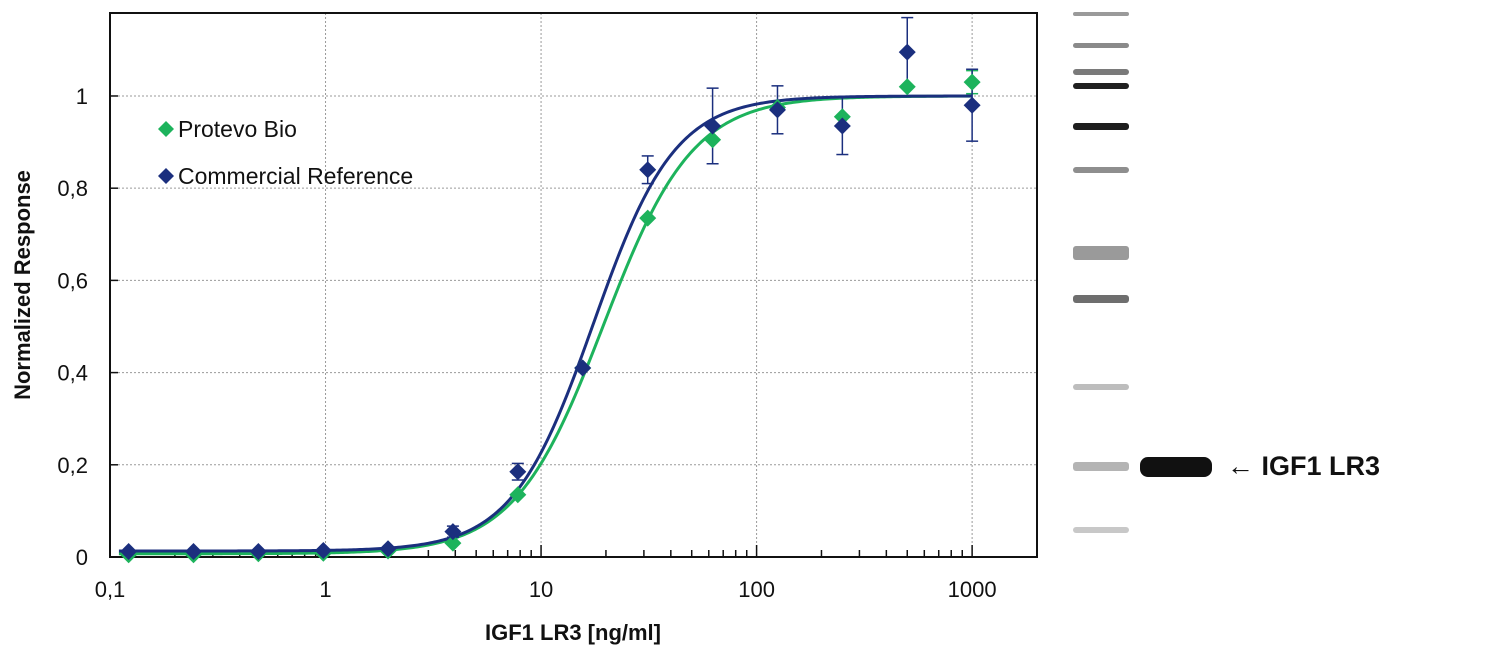  Describe the element at coordinates (972, 589) in the screenshot. I see `x-tick-label: 1000` at that location.